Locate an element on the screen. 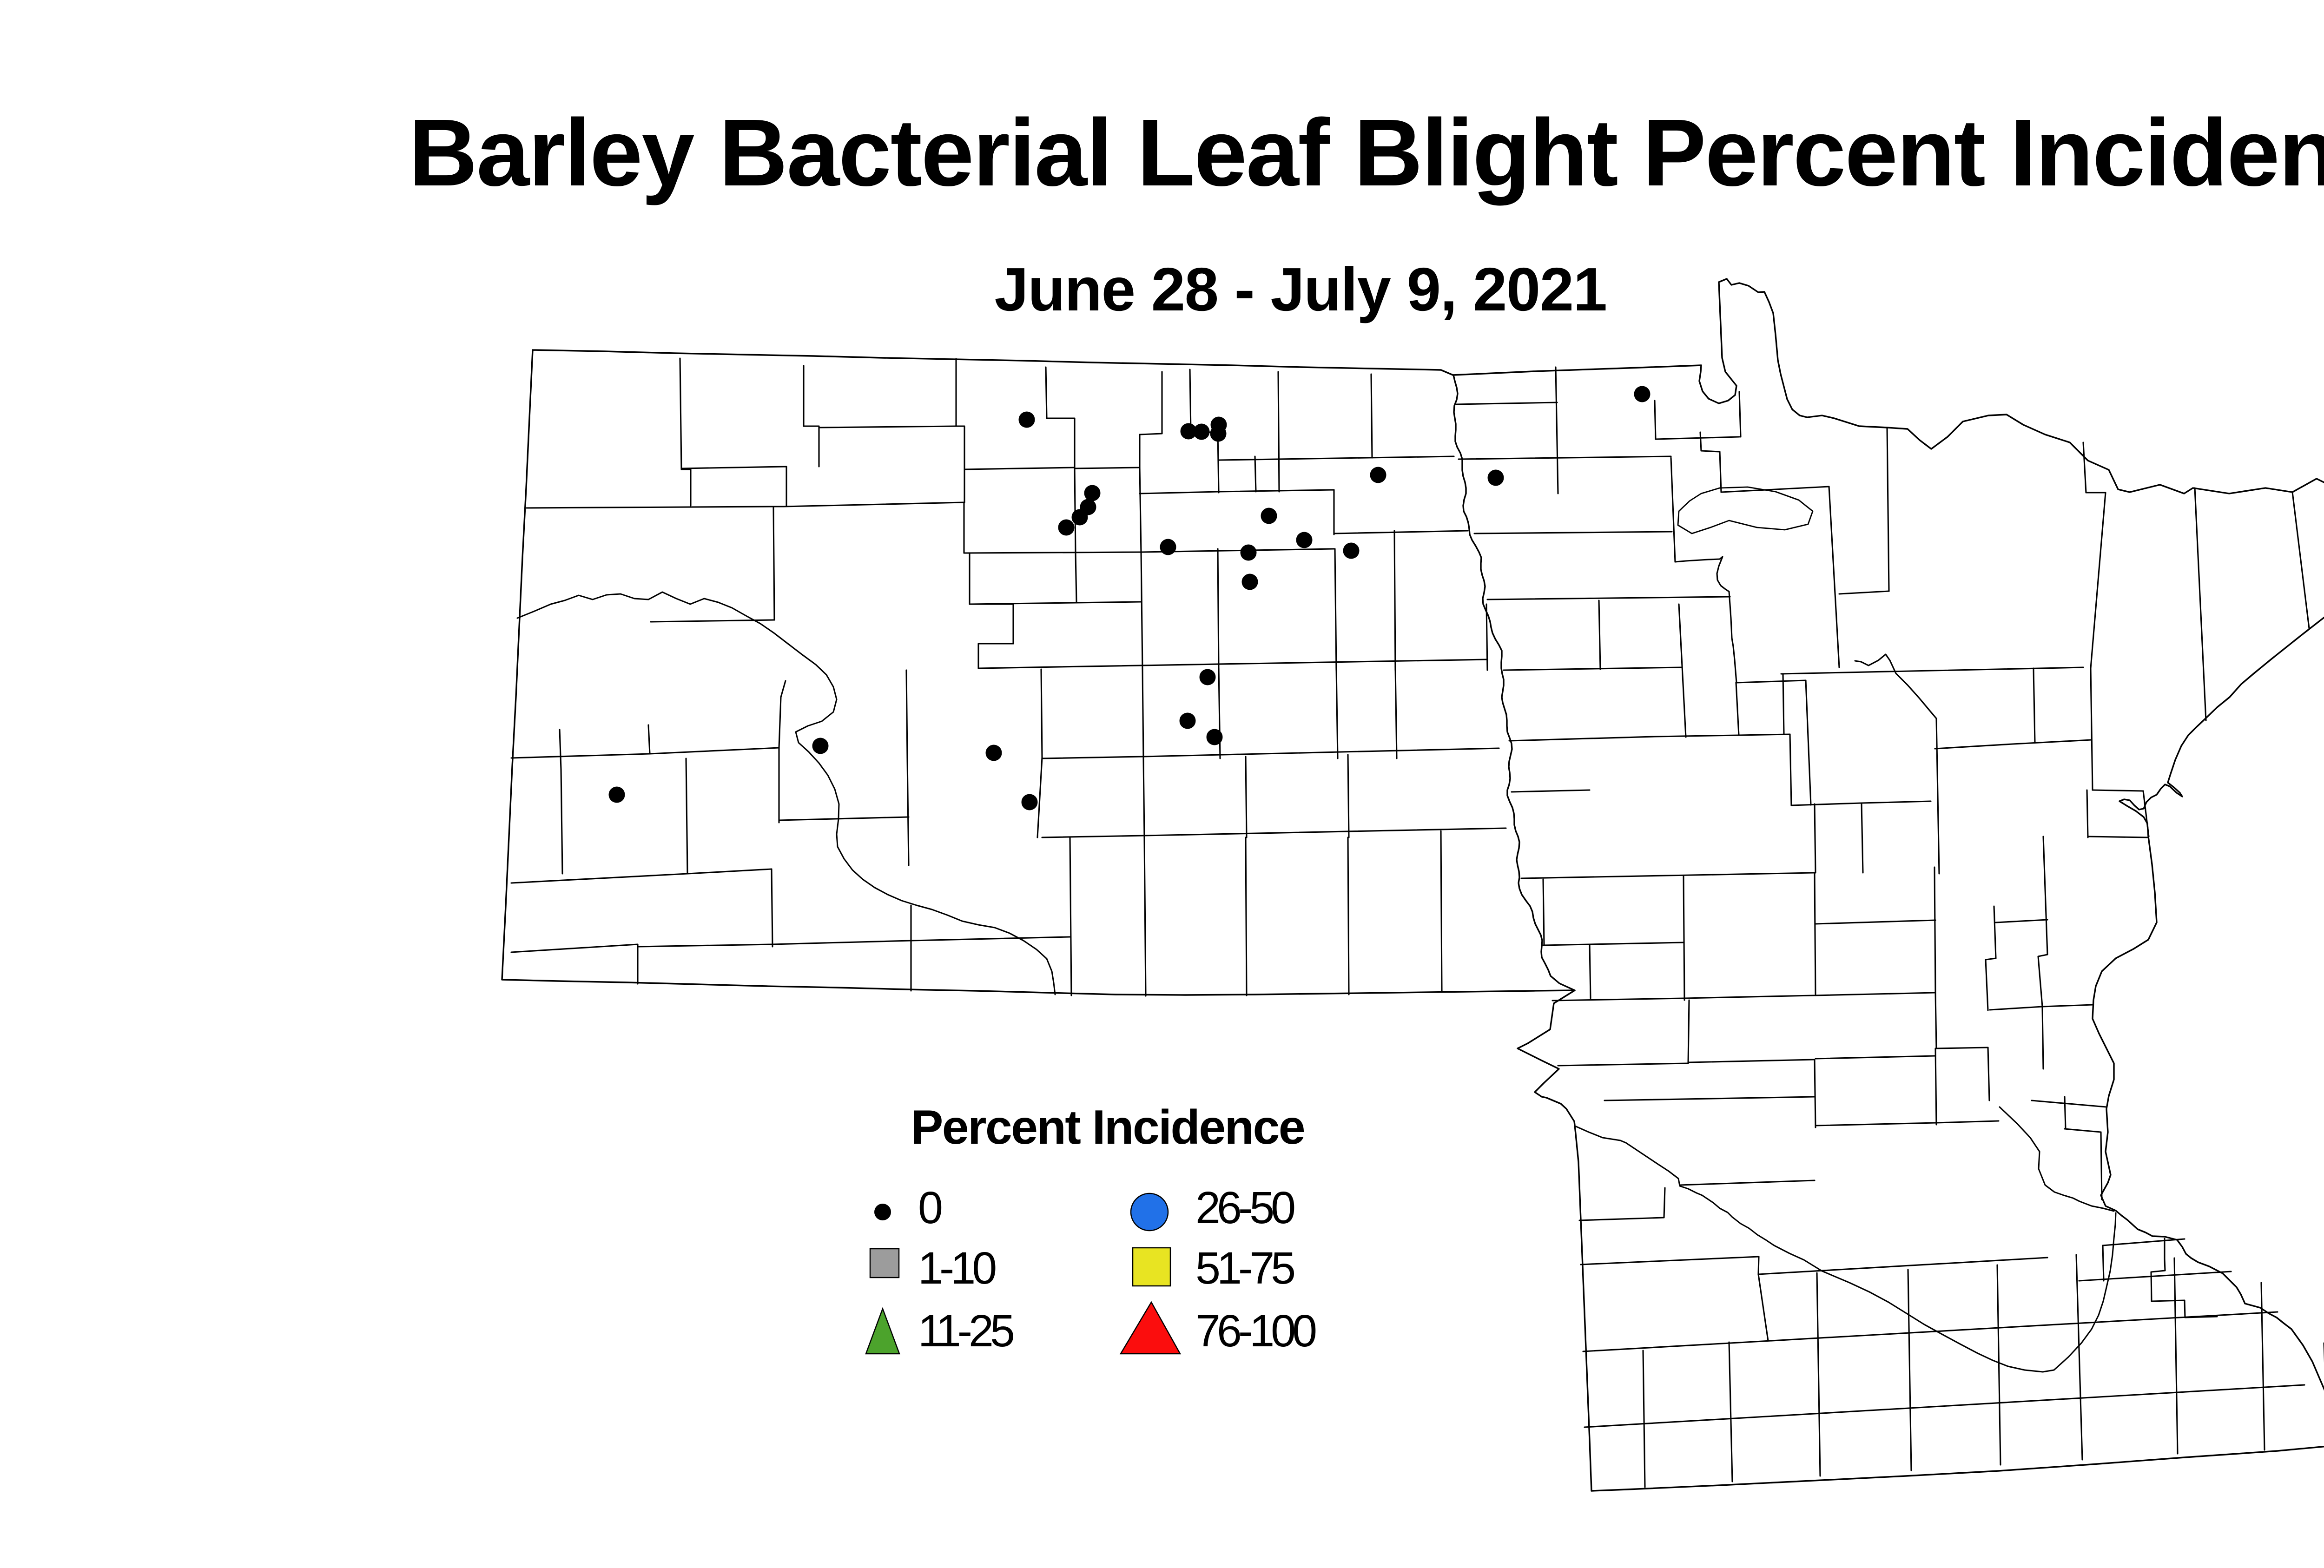 The height and width of the screenshot is (1568, 2324). svg-text: June 28 - July 9, 2021 is located at coordinates (1300, 289).